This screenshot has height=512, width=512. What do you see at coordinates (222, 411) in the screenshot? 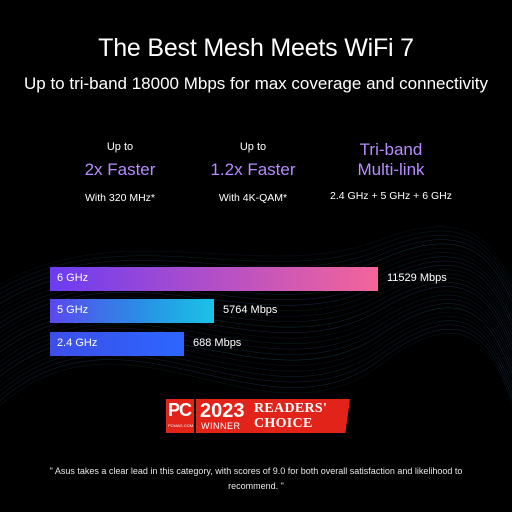
I see `award-year: 2023` at bounding box center [222, 411].